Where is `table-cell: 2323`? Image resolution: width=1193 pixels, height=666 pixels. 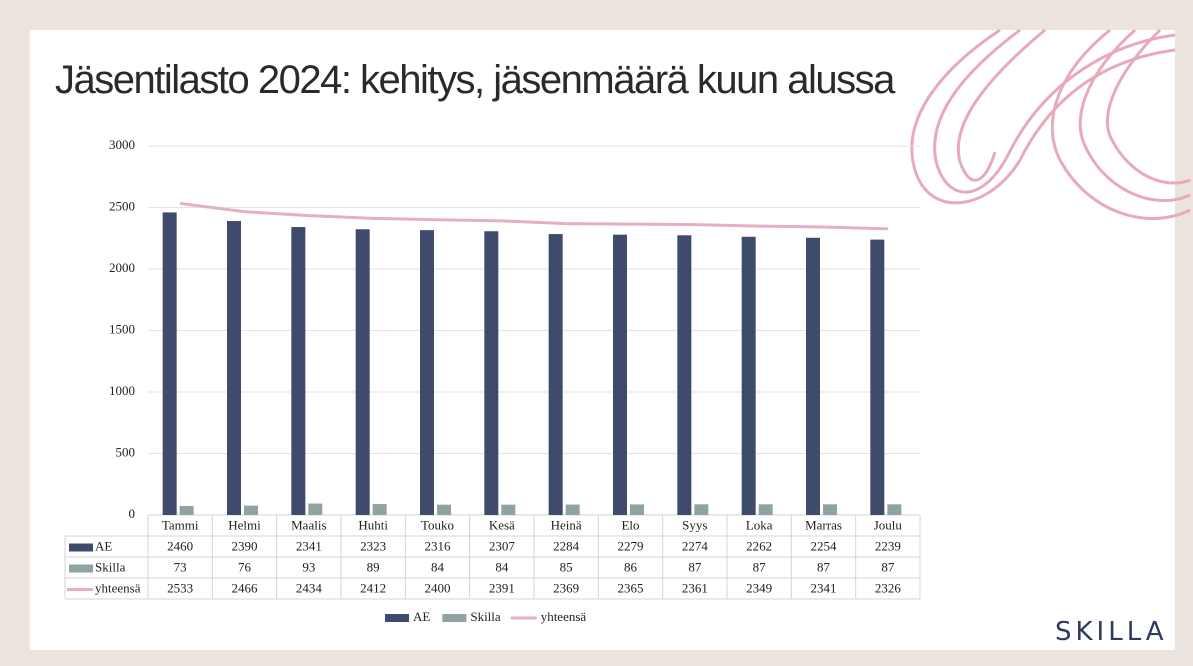 table-cell: 2323 is located at coordinates (373, 545).